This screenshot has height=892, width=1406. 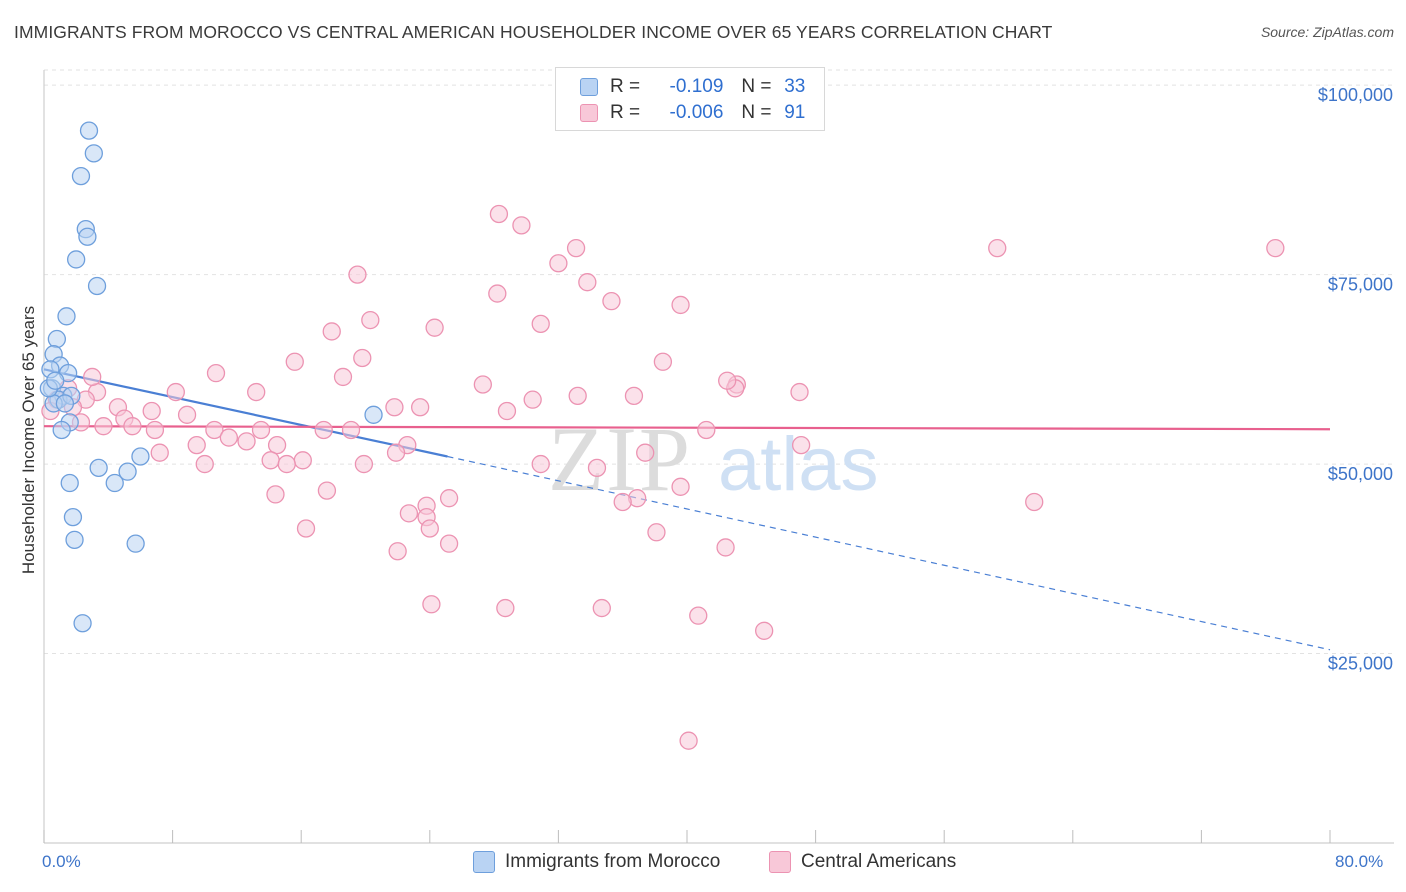 What do you see at coordinates (484, 862) in the screenshot?
I see `series-legend-swatch-blue` at bounding box center [484, 862].